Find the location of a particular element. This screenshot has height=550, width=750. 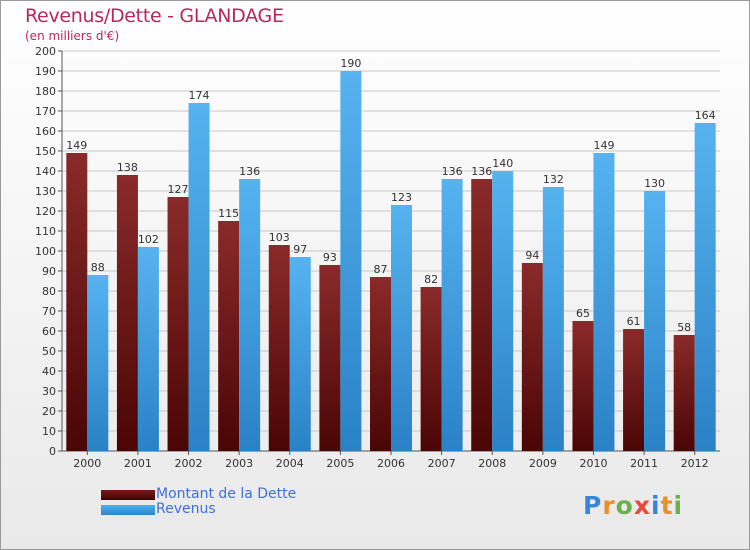

y-tick-label: 190 is located at coordinates (45, 71).